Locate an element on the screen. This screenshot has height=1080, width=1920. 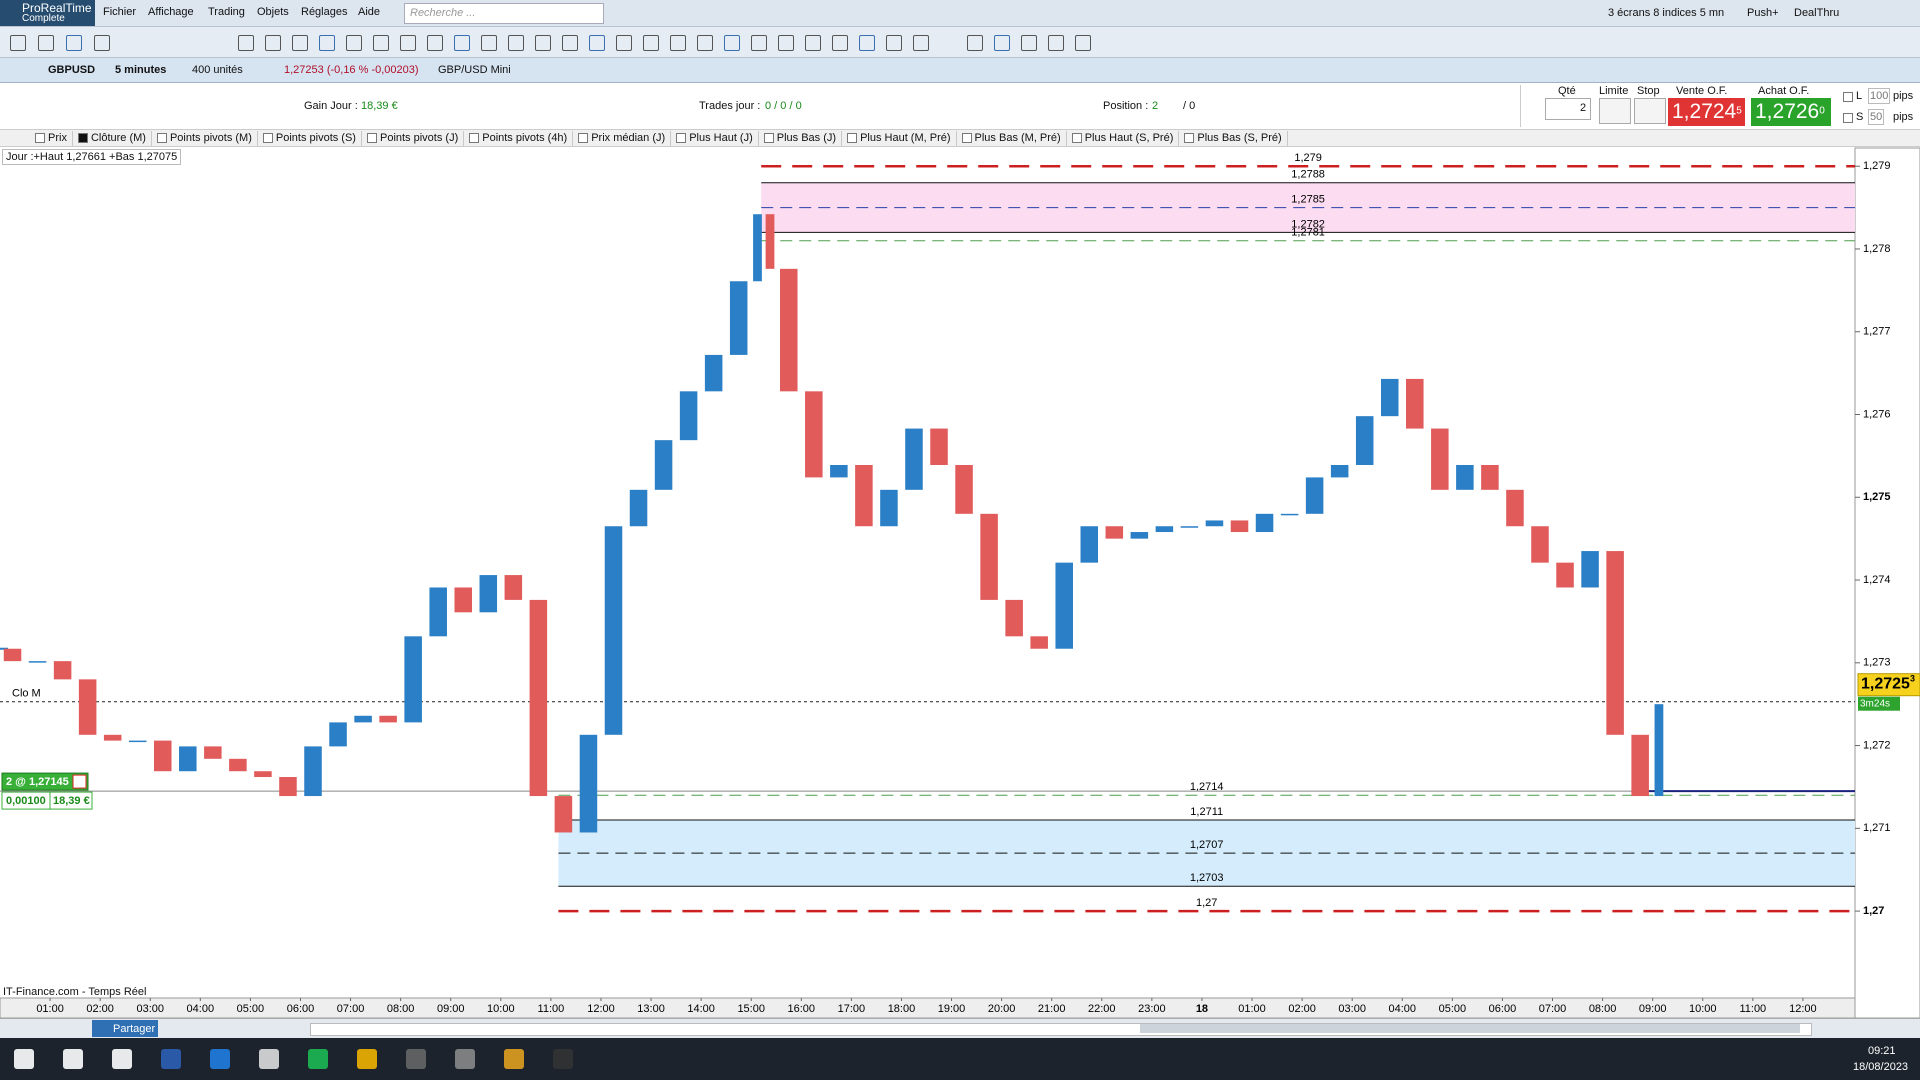
indicator: Plus Bas (S, Pré) is located at coordinates (1233, 138).